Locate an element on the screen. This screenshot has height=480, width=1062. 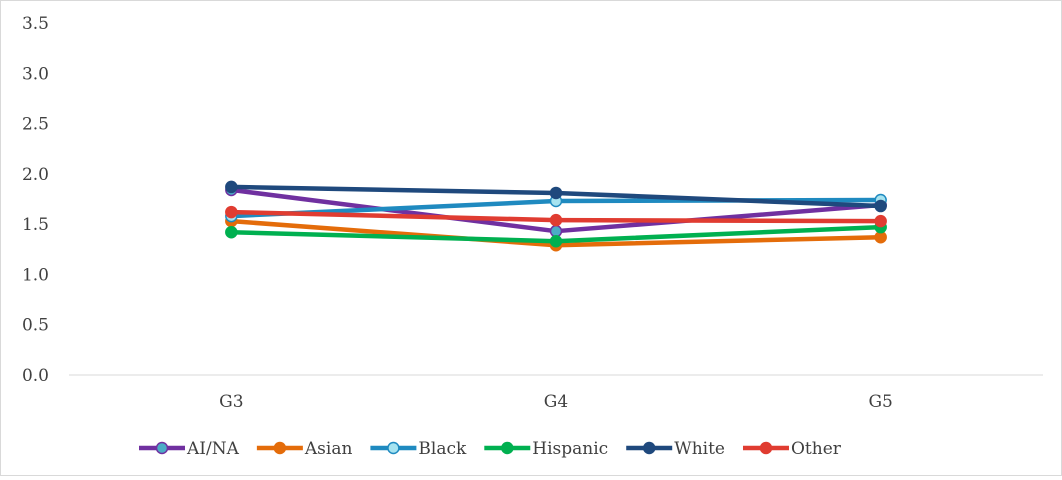
series-other is located at coordinates (556, 216).